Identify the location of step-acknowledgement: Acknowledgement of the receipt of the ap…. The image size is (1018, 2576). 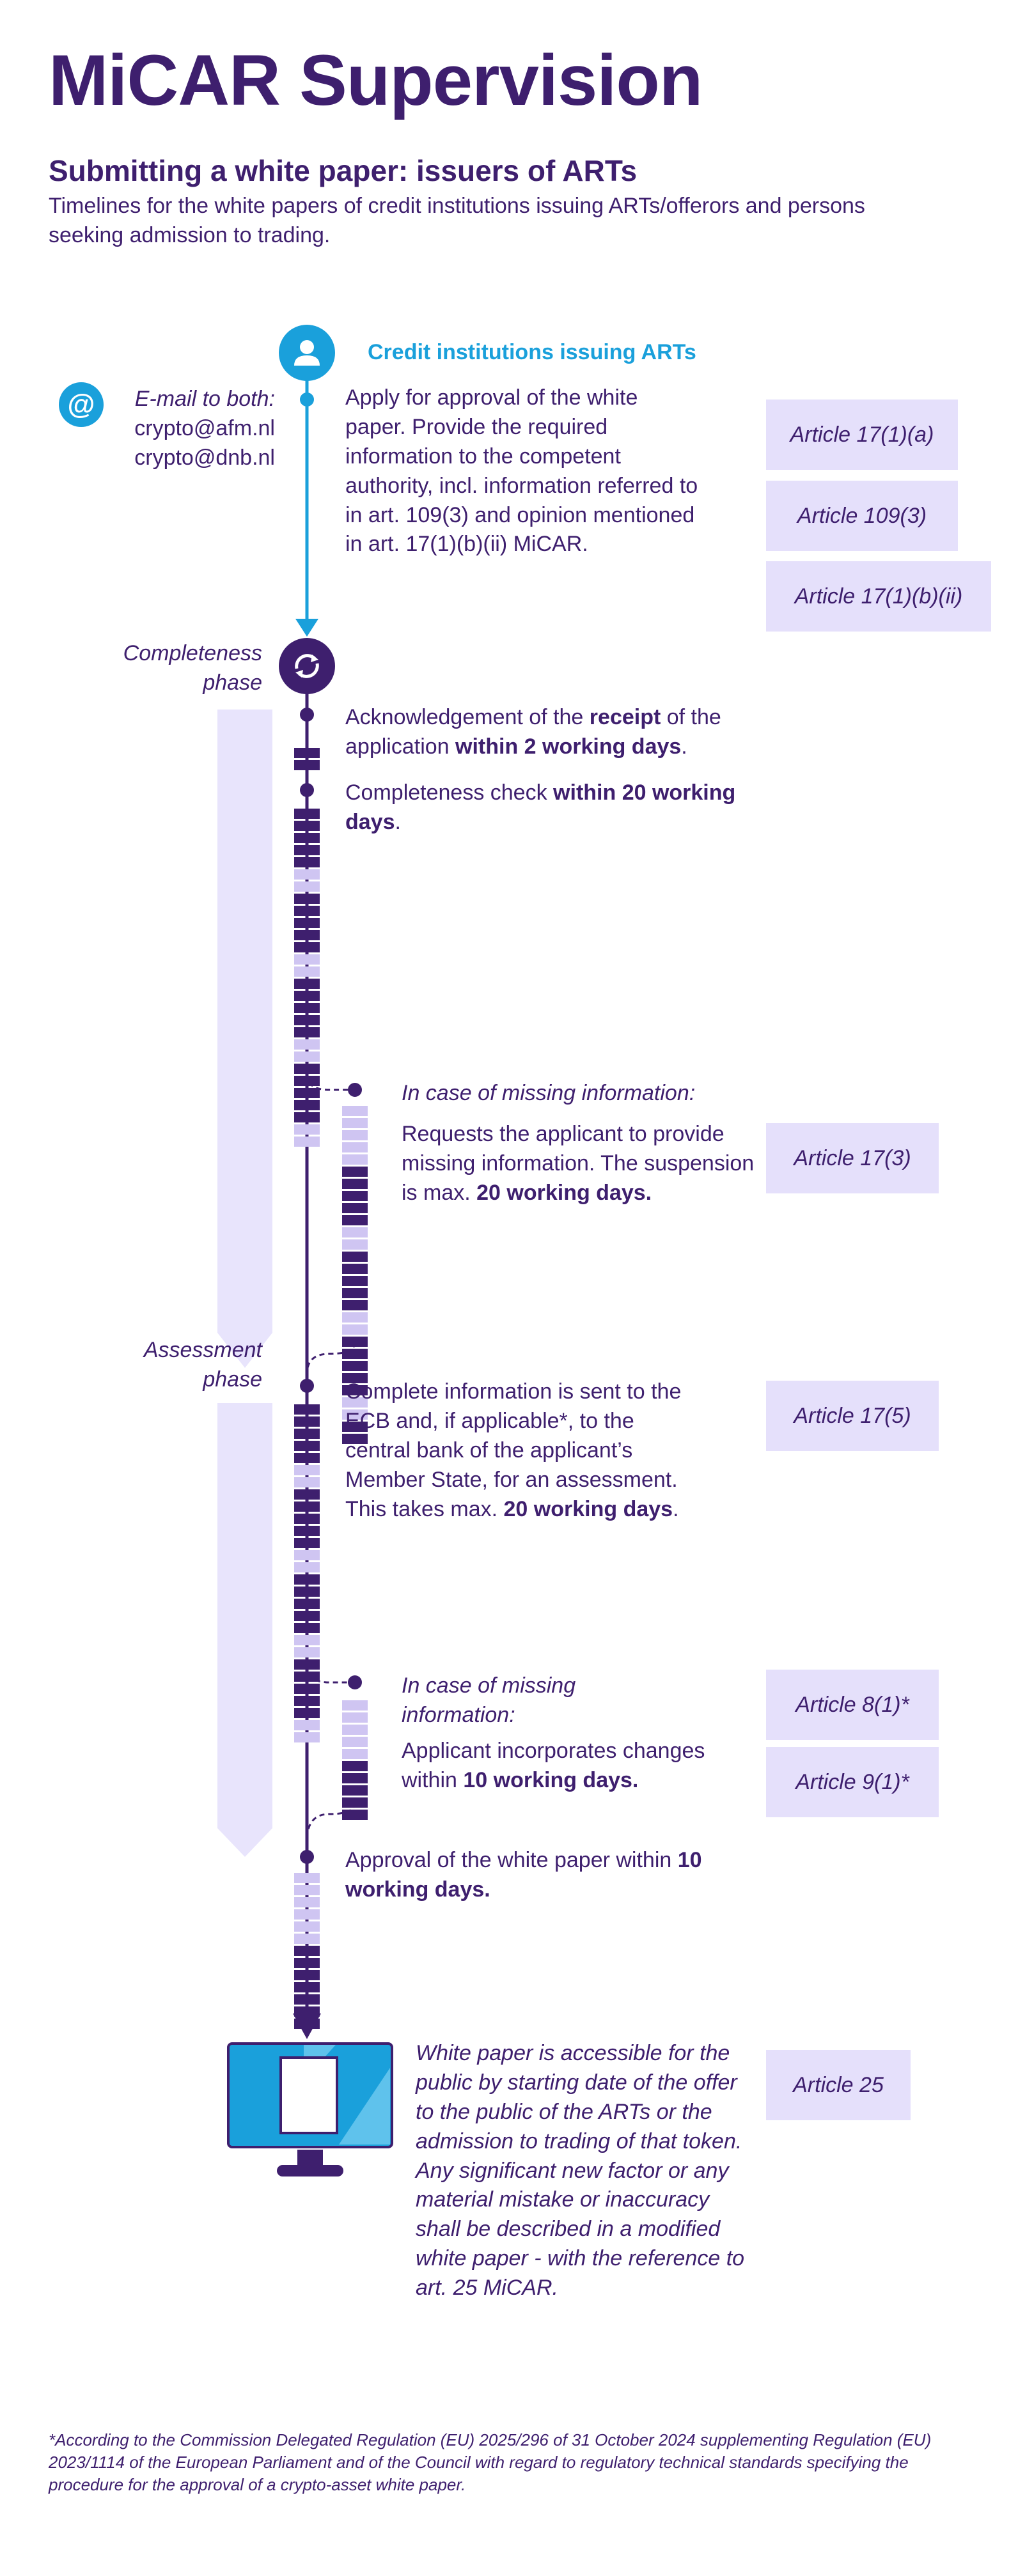
(533, 732).